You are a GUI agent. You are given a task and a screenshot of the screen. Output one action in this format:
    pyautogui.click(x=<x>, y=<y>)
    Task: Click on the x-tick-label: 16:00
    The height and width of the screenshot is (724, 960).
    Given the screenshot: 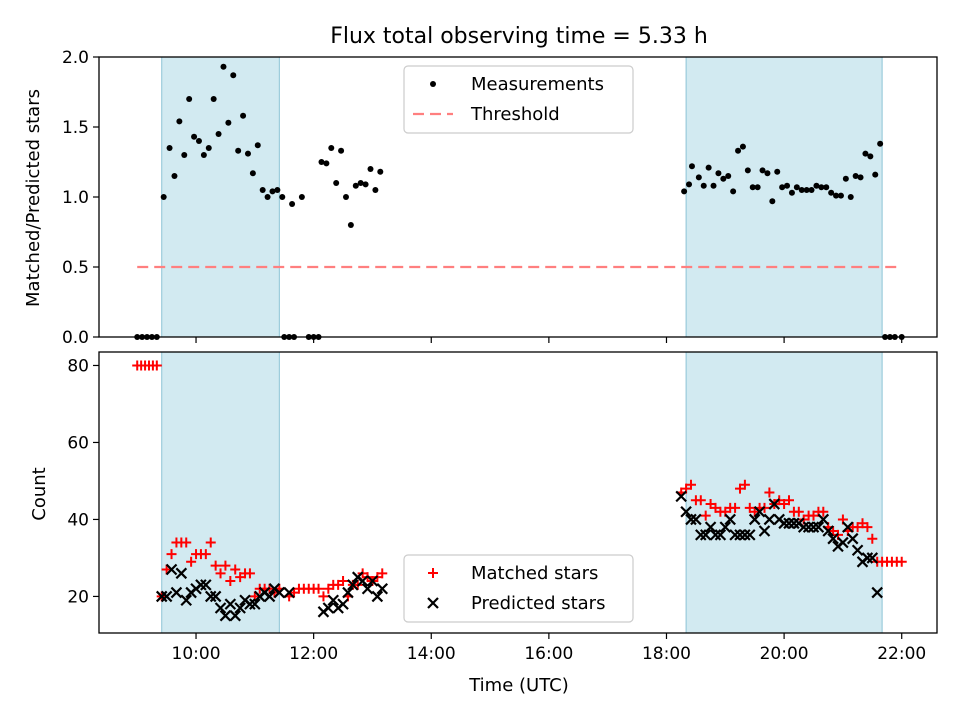 What is the action you would take?
    pyautogui.click(x=548, y=654)
    